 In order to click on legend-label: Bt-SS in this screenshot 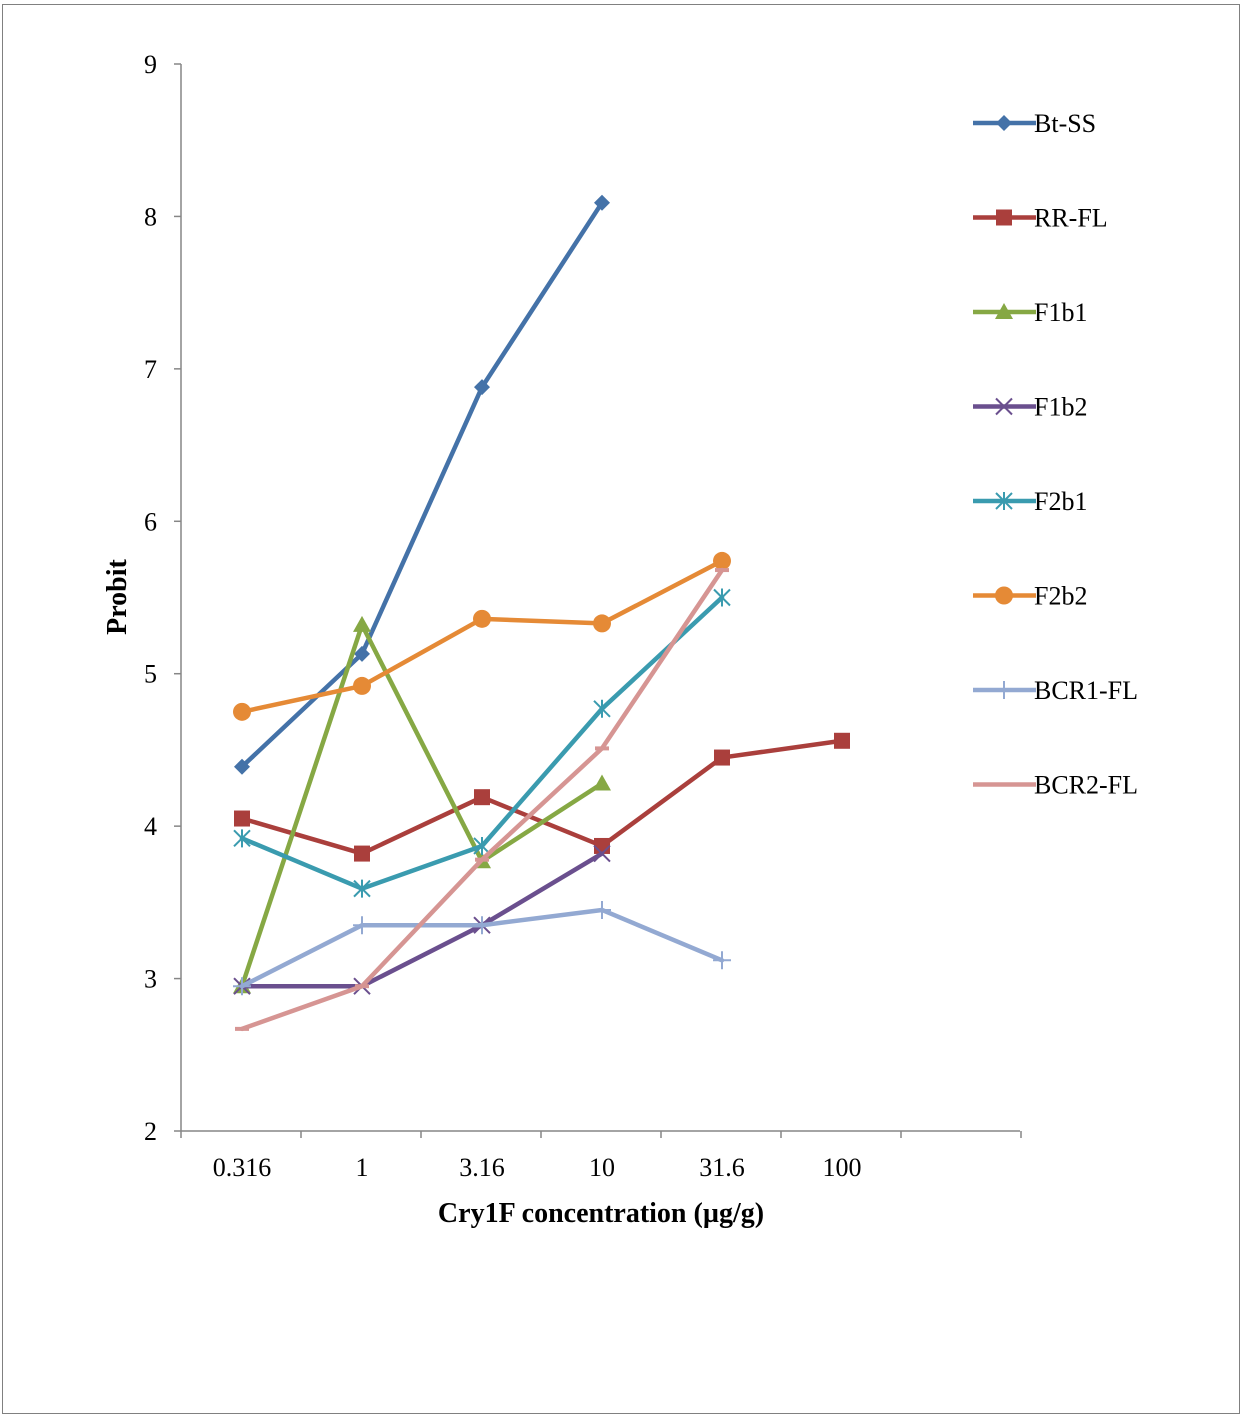, I will do `click(1065, 123)`.